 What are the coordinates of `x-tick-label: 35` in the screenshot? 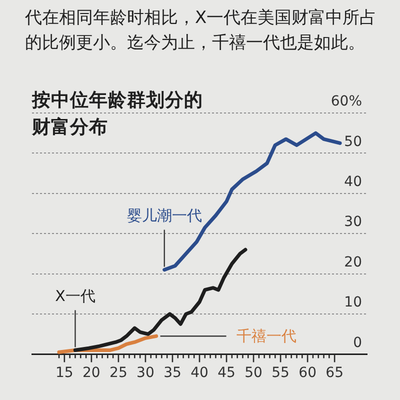 It's located at (173, 373).